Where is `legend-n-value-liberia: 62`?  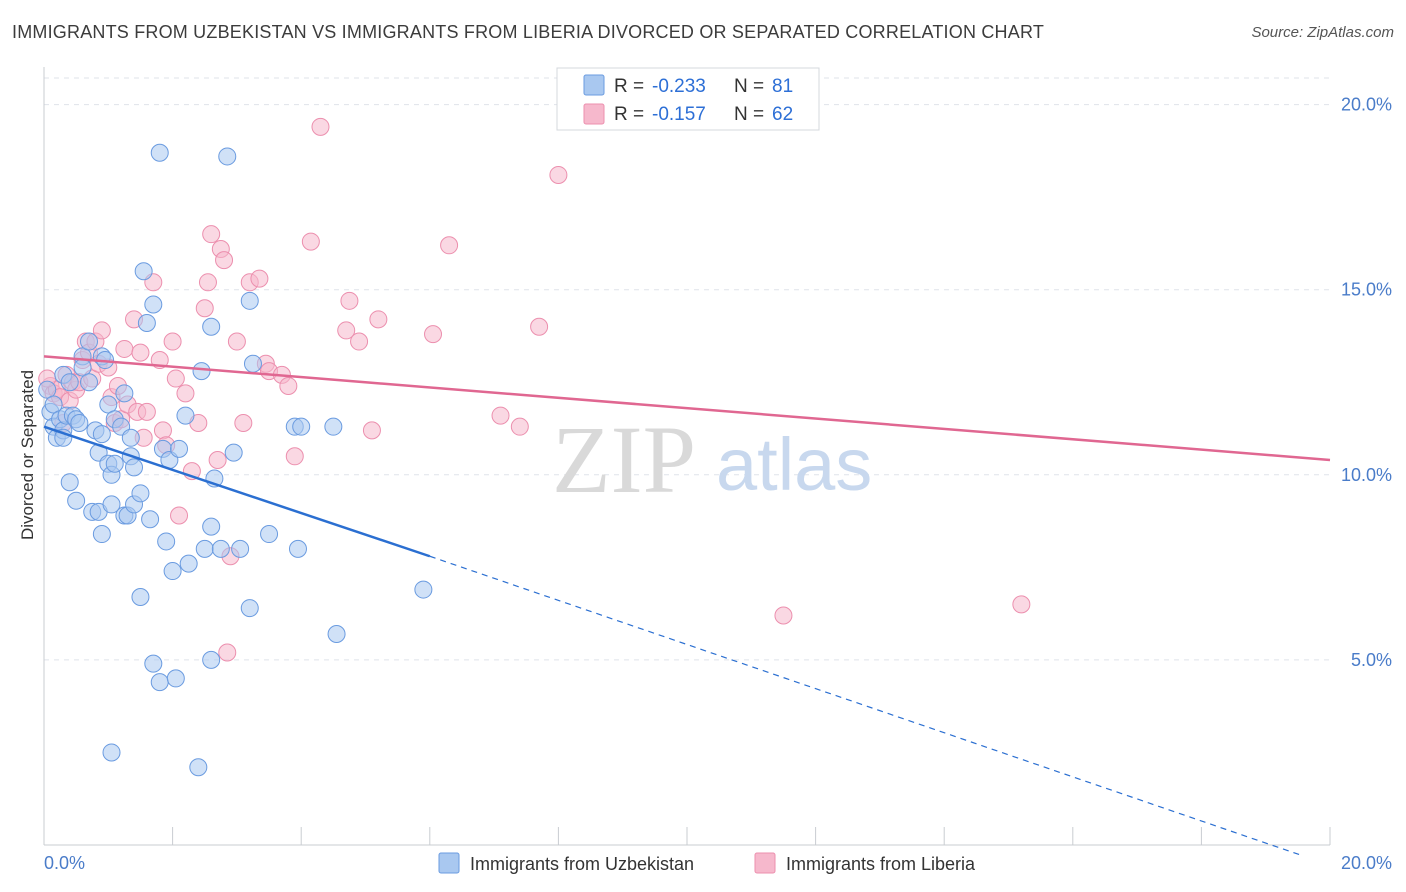
legend-n-value-liberia: 62 is located at coordinates (782, 114).